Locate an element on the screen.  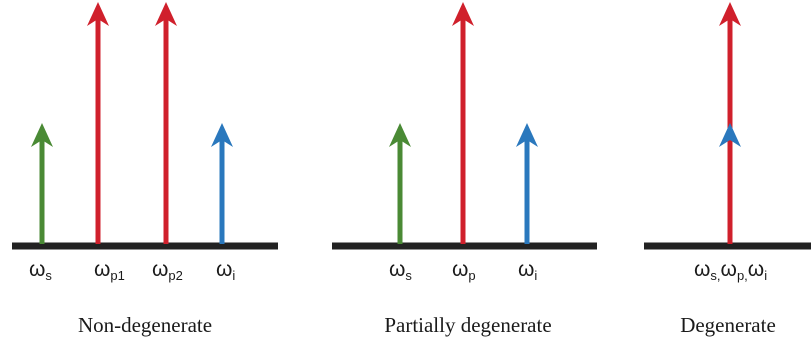
caption-degenerate: Degenerate is located at coordinates (728, 325).